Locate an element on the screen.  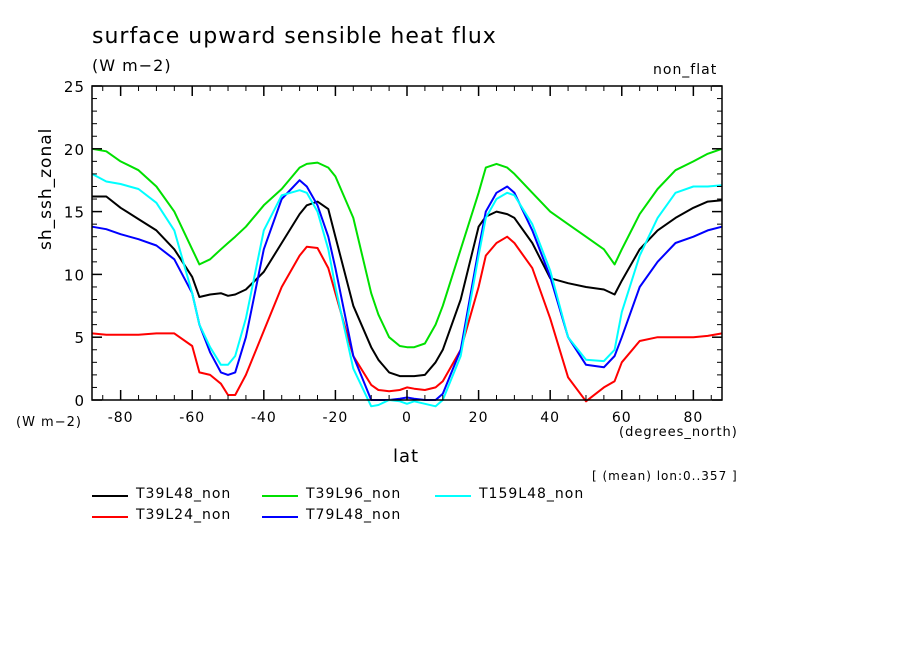
x-tick-label: -40 is located at coordinates (264, 418).